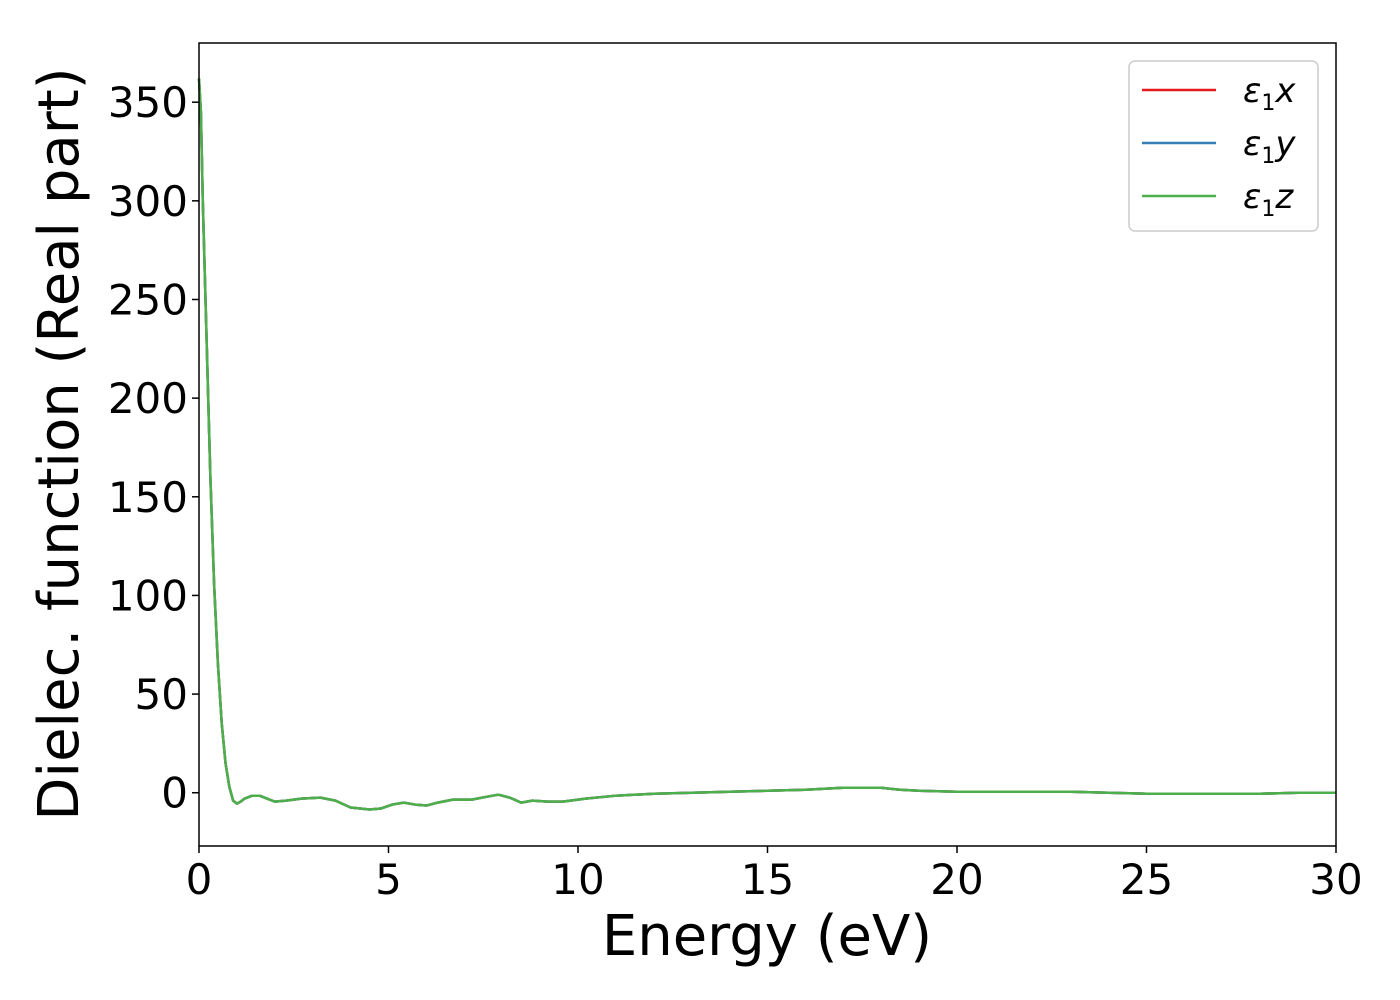 This screenshot has height=1000, width=1400. Describe the element at coordinates (59, 443) in the screenshot. I see `y-axis-label: Dielec. function (Real part)` at that location.